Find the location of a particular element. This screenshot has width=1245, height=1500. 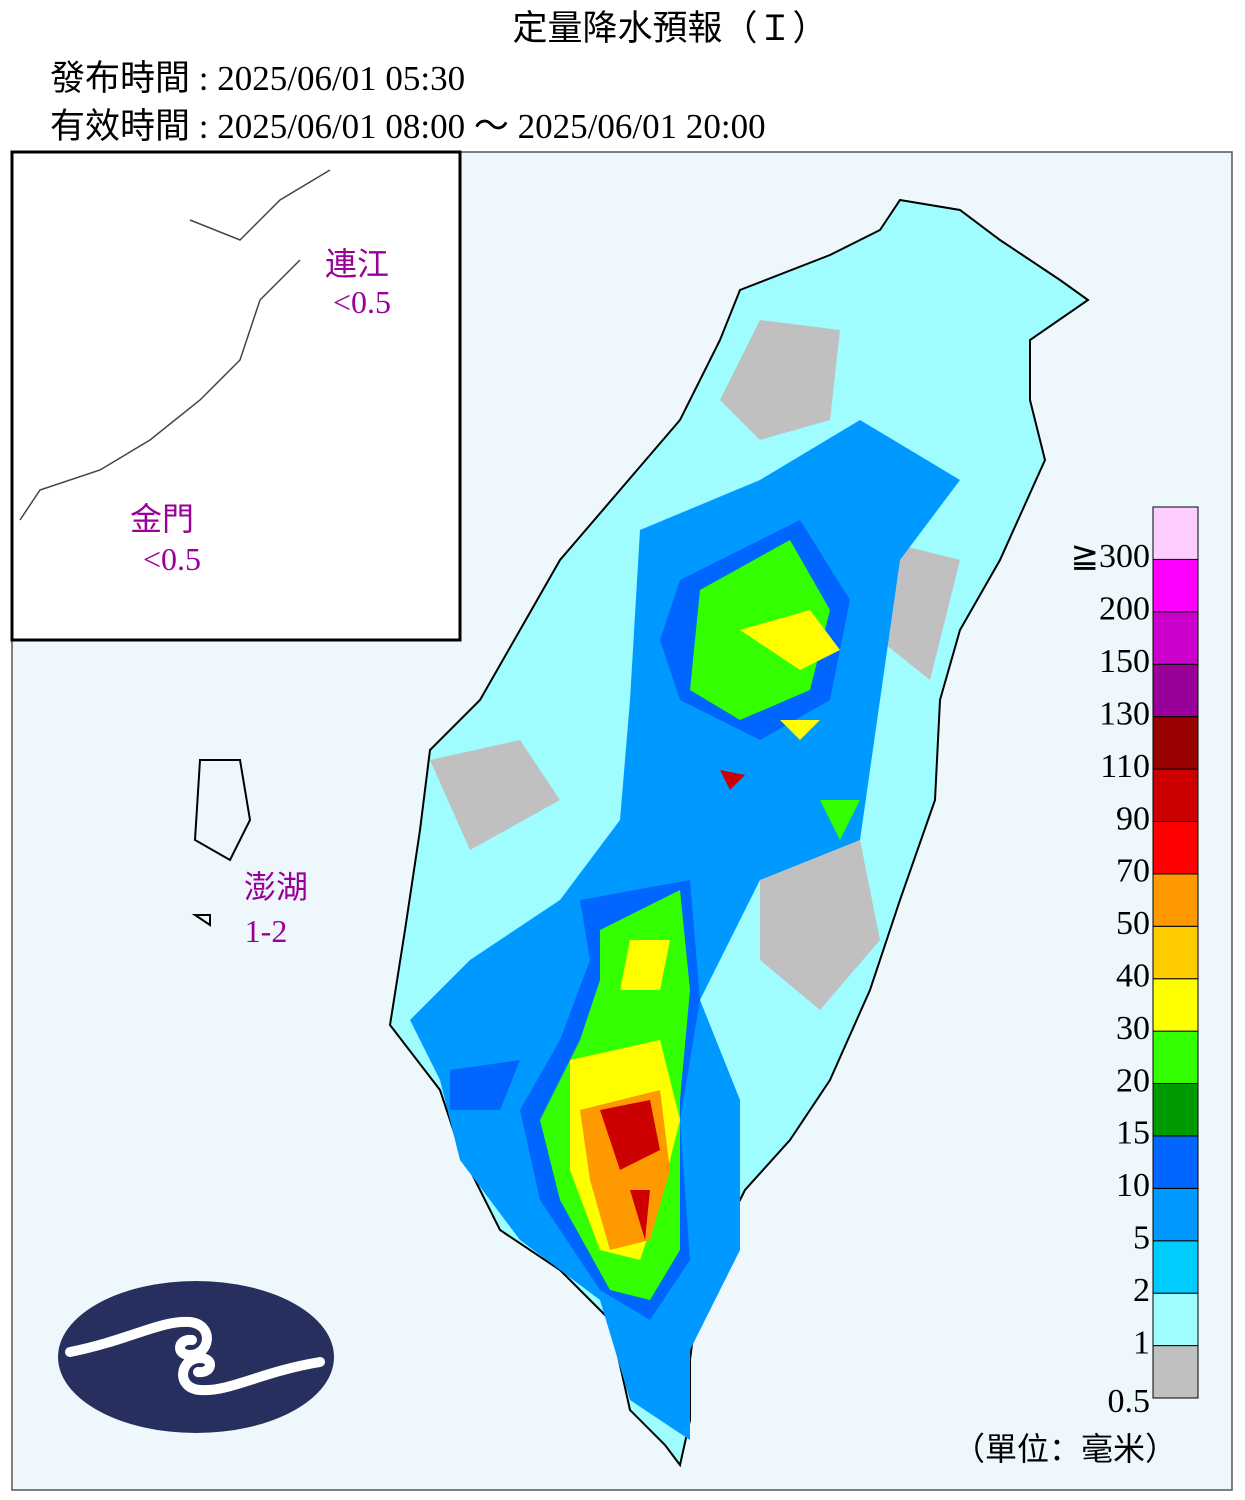

region-name: 澎湖 is located at coordinates (276, 887).